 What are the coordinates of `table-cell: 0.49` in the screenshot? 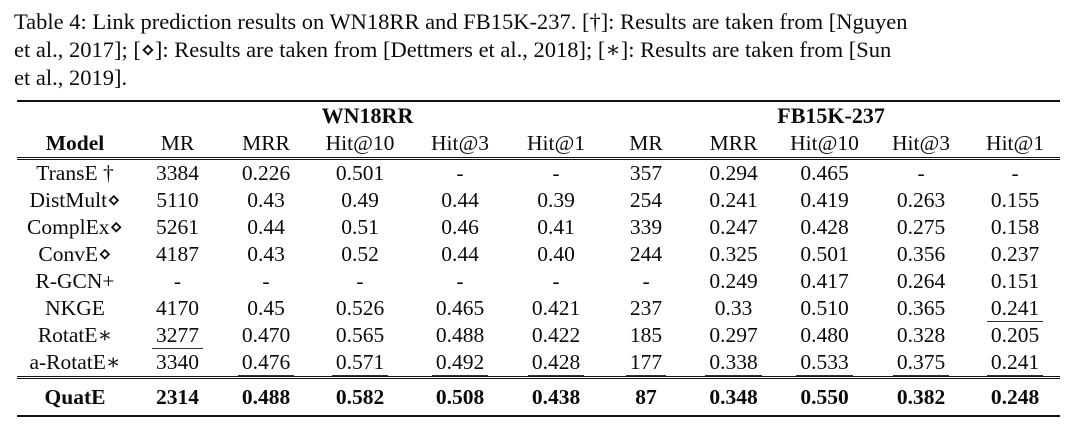 It's located at (360, 200).